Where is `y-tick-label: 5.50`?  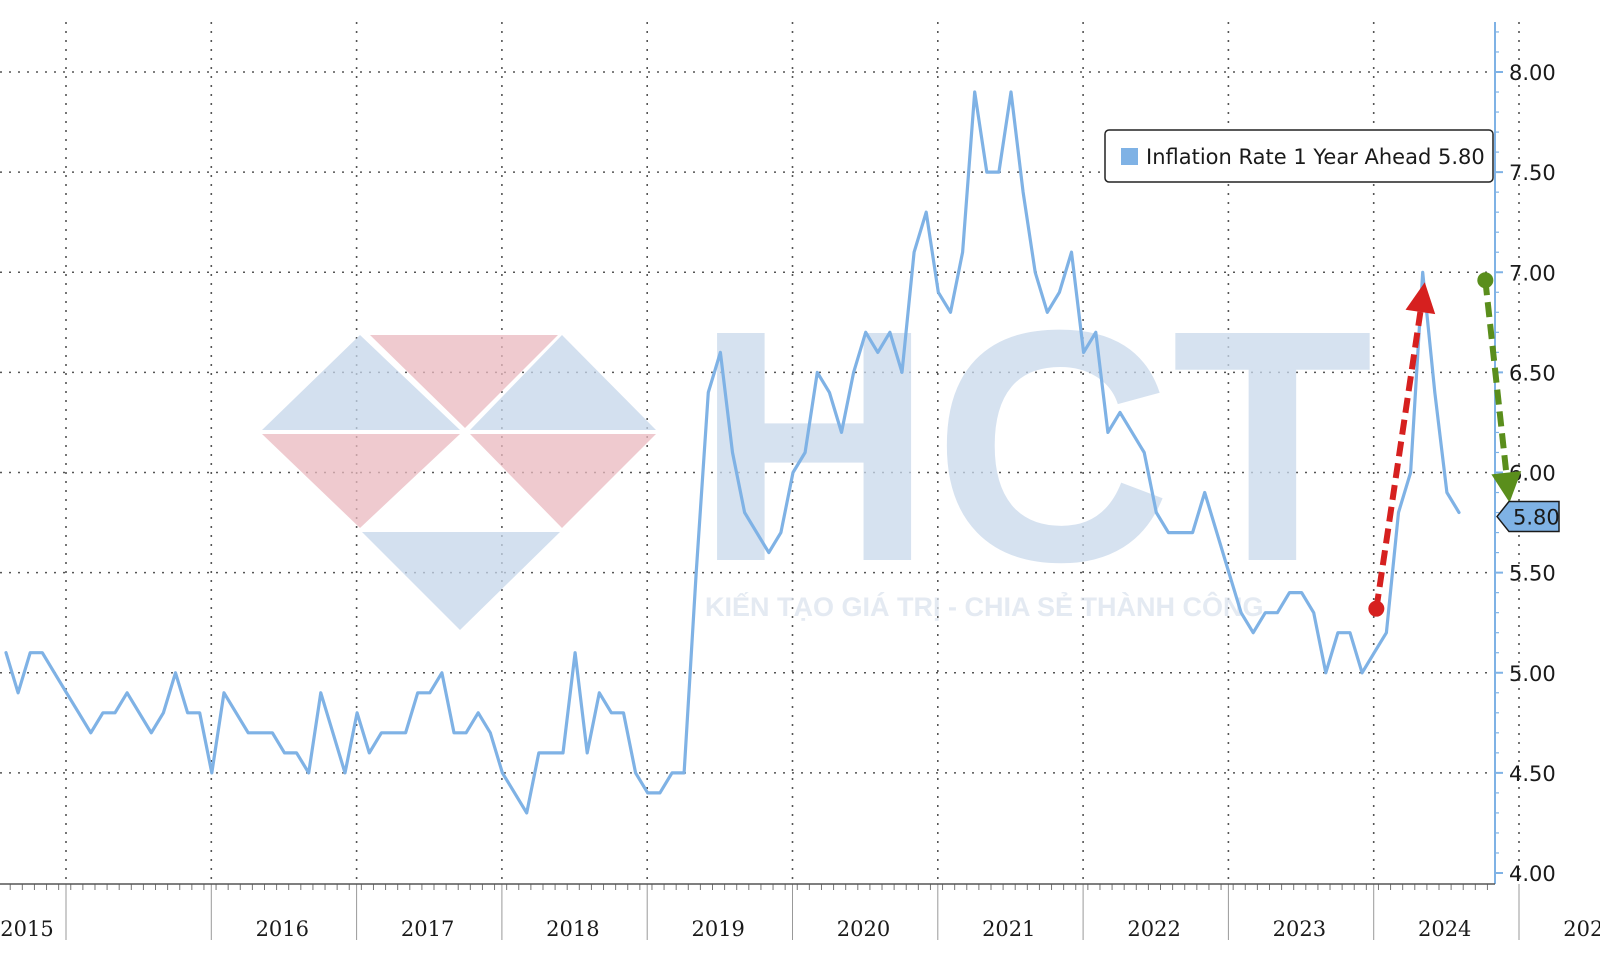 y-tick-label: 5.50 is located at coordinates (1532, 574).